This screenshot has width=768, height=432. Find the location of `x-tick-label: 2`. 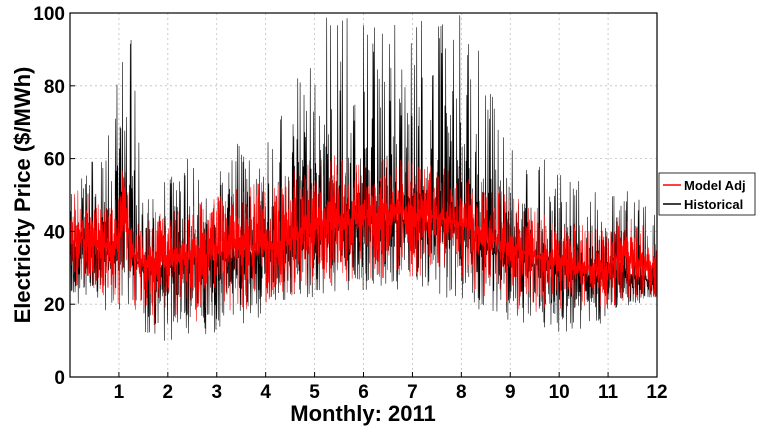

x-tick-label: 2 is located at coordinates (168, 392).